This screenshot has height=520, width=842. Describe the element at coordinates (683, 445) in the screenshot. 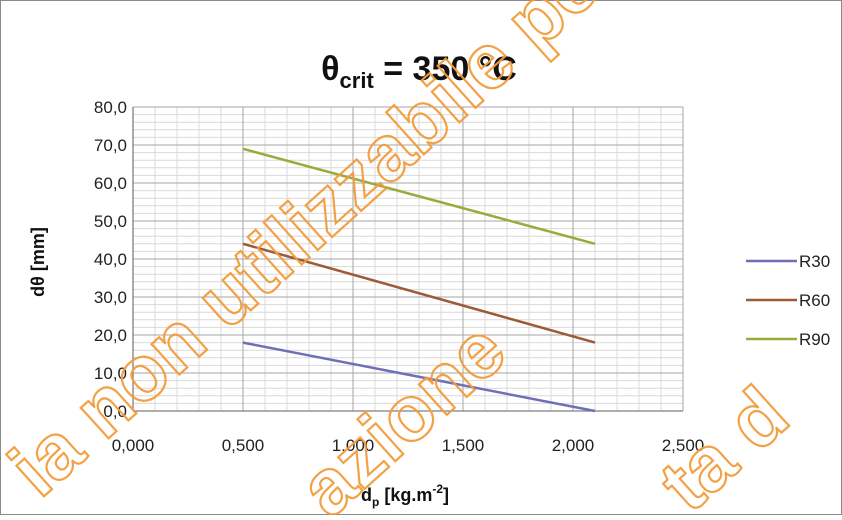

I see `x-tick-label: 2,500` at that location.